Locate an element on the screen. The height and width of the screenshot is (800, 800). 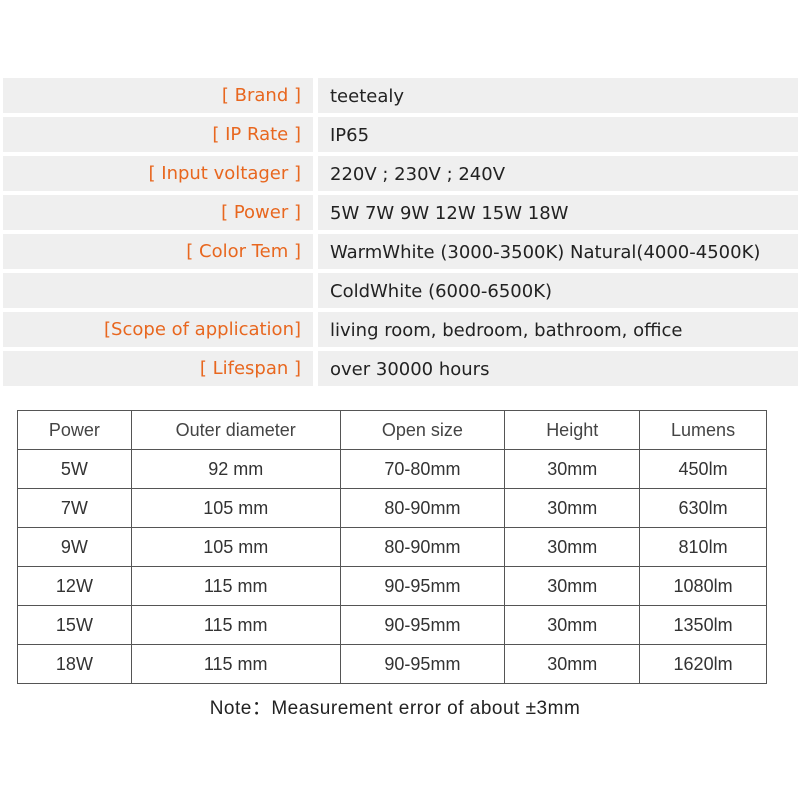
spec-row: [ Lifespan ] over 30000 hours is located at coordinates (400, 368).